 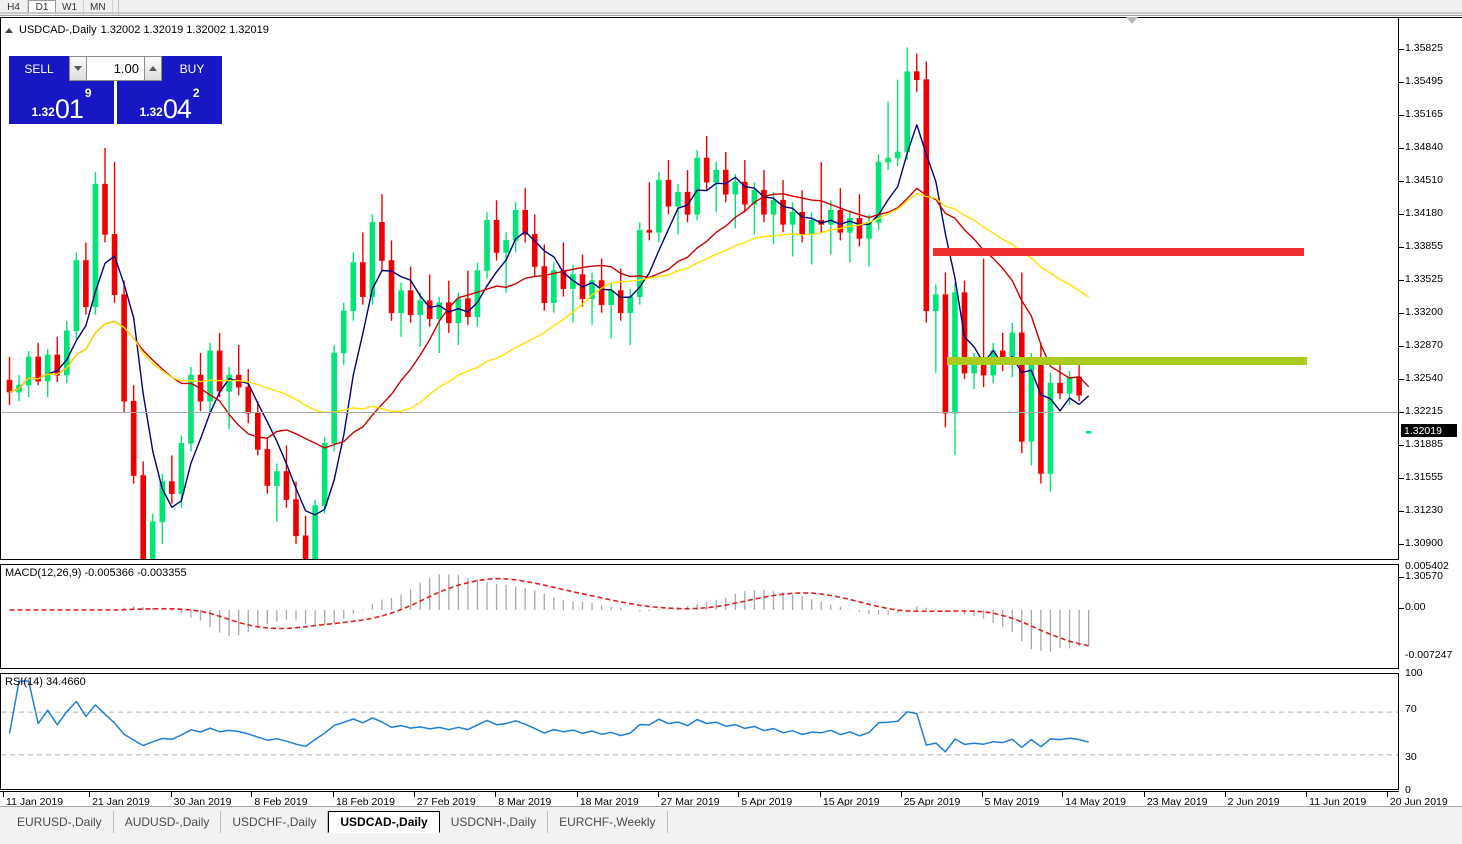 I want to click on price-scale-label: 1.32870, so click(x=1424, y=345).